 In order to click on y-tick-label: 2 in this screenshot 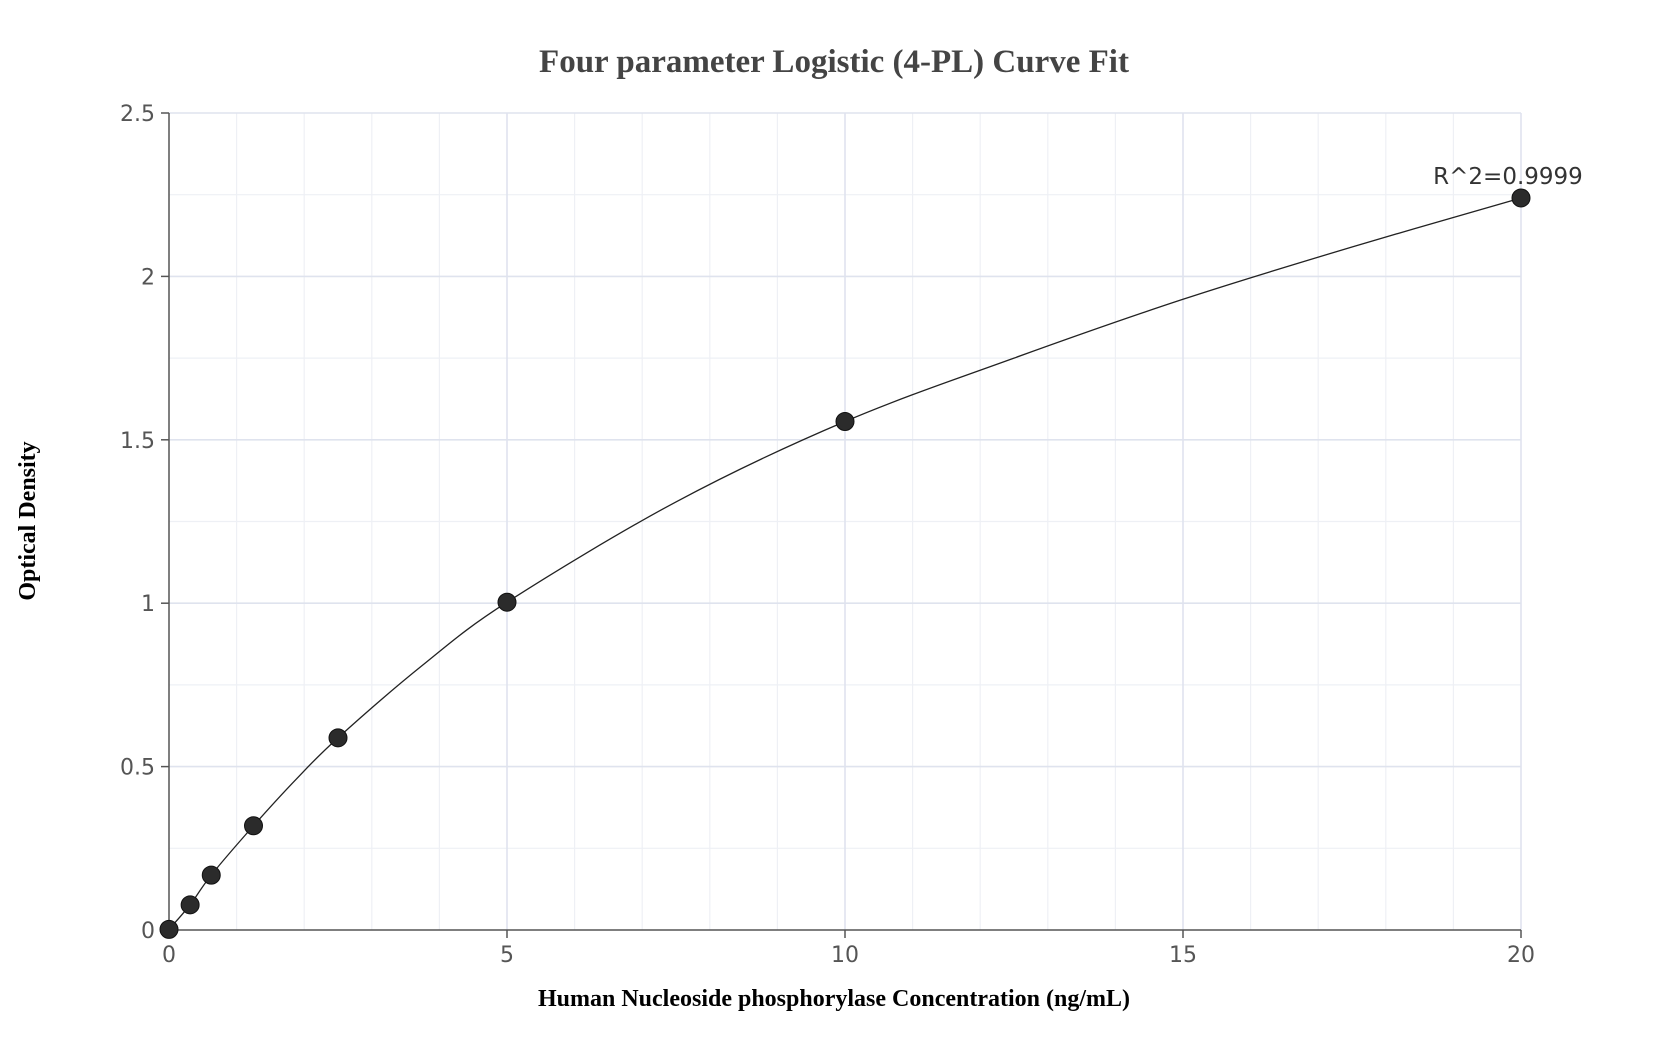, I will do `click(148, 277)`.